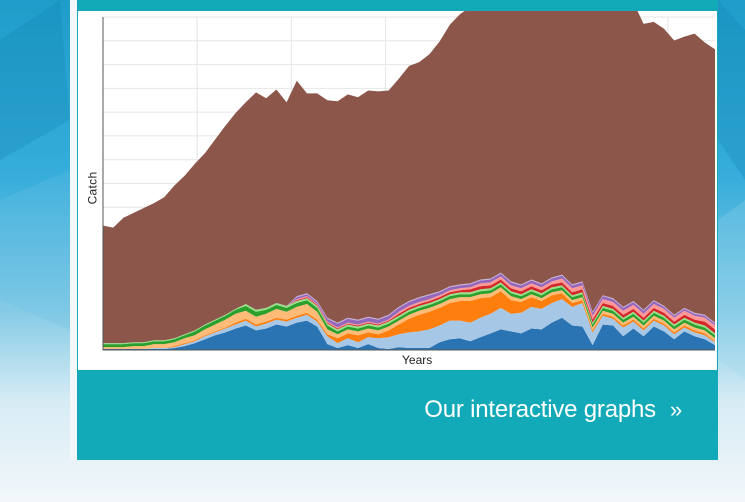 The image size is (745, 502). What do you see at coordinates (675, 409) in the screenshot?
I see `chevron-right-icon: »` at bounding box center [675, 409].